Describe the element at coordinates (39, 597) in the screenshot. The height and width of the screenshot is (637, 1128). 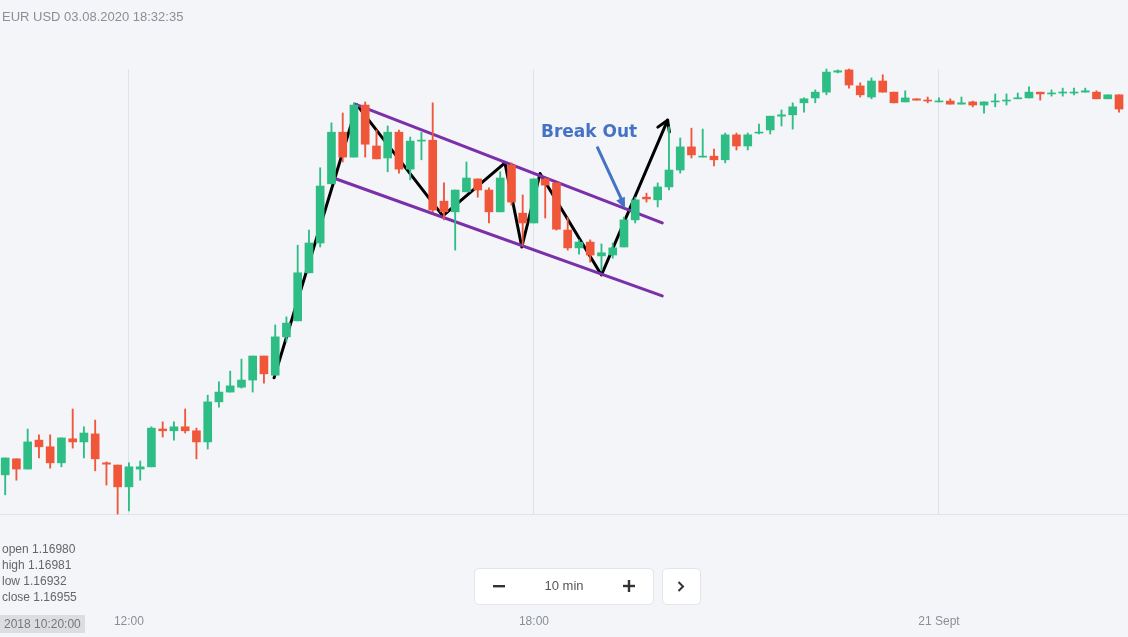
I see `text: close 1.16955` at that location.